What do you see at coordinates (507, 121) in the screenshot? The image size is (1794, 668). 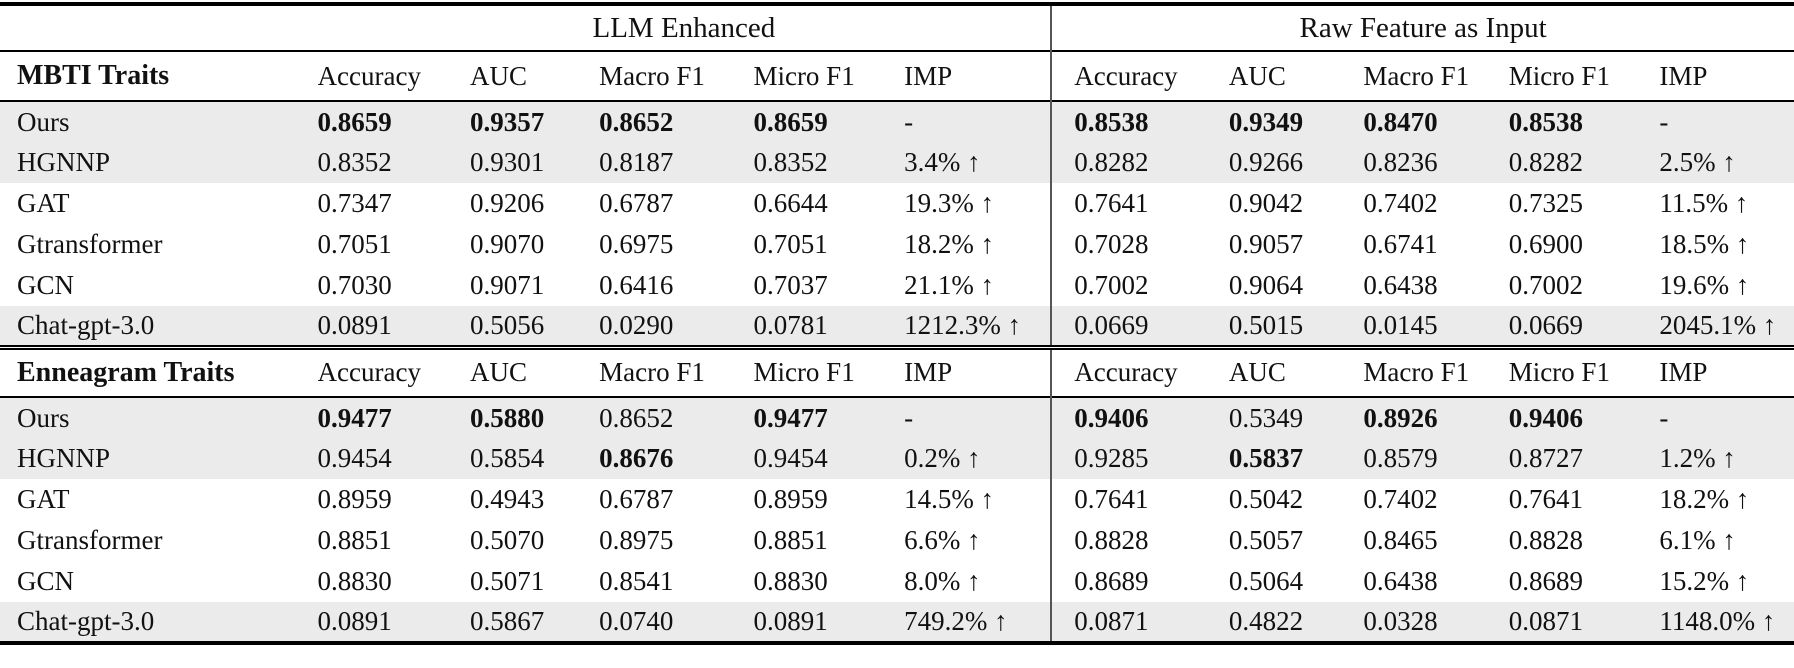 I see `metric-value: 0.9357` at bounding box center [507, 121].